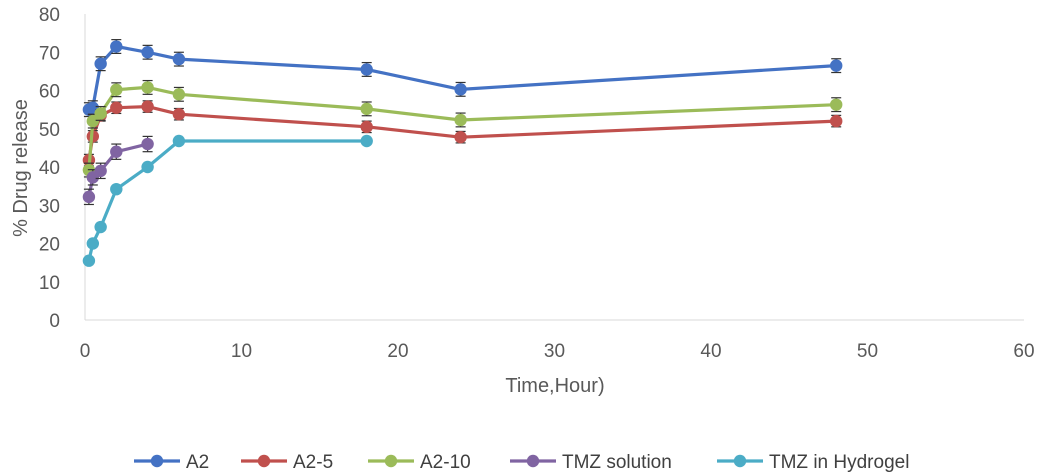 The width and height of the screenshot is (1041, 475). I want to click on x-tick-label: 0, so click(85, 351).